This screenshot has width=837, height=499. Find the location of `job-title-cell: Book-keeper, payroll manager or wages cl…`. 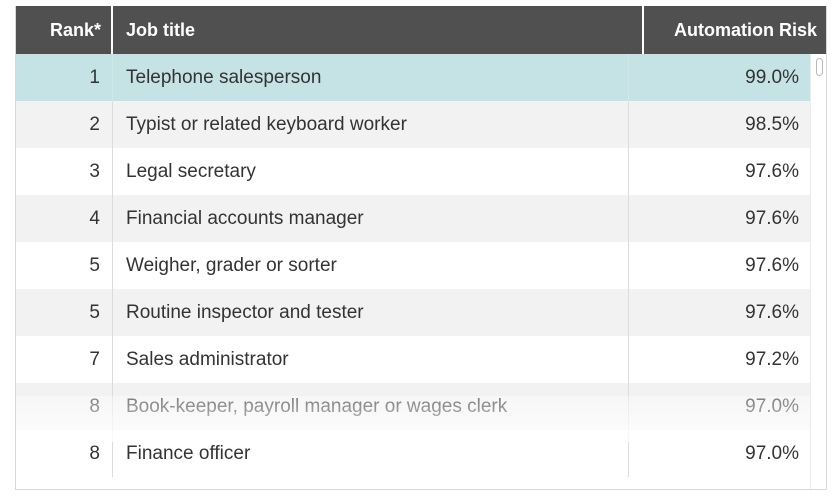

job-title-cell: Book-keeper, payroll manager or wages cl… is located at coordinates (371, 406).